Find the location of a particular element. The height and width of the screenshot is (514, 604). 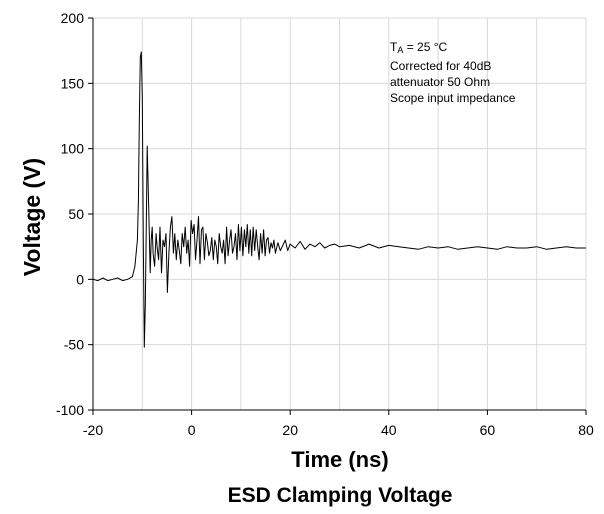

y-tick-labels: -100 -50 0 50 100 150 200 is located at coordinates (70, 214).